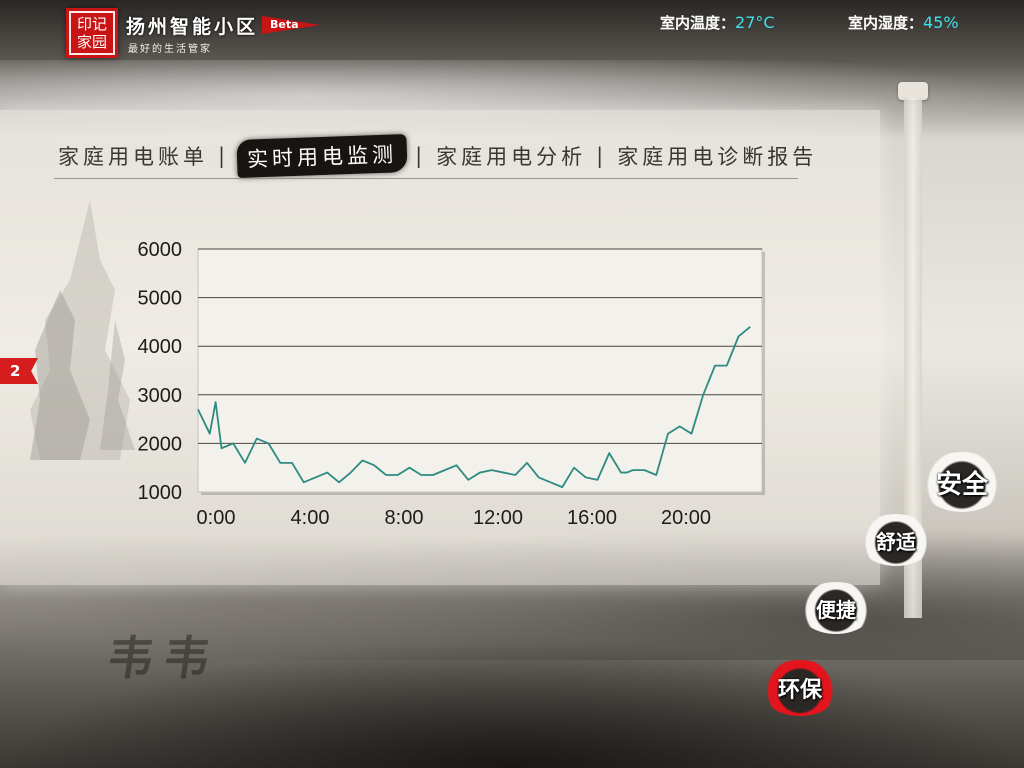 The height and width of the screenshot is (768, 1024). What do you see at coordinates (592, 518) in the screenshot?
I see `x-tick-label: 16:00` at bounding box center [592, 518].